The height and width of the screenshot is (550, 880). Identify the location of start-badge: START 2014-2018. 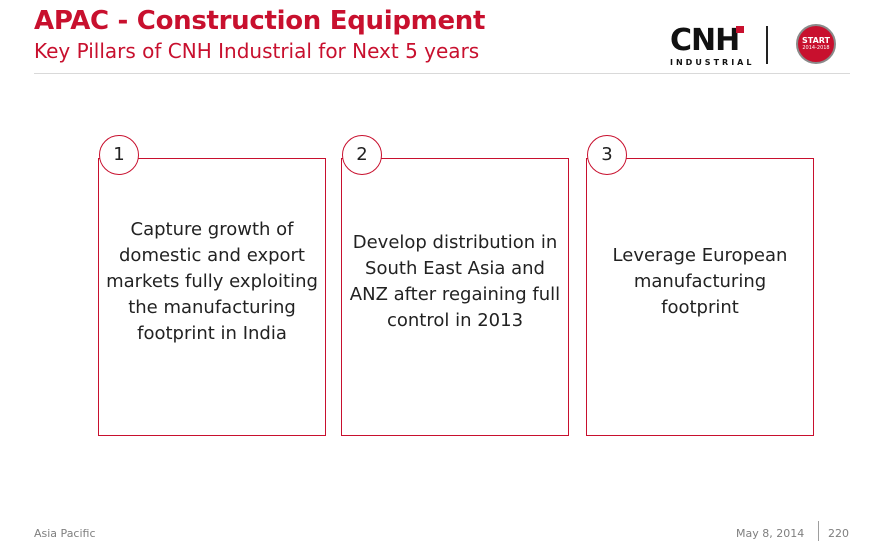
(816, 44).